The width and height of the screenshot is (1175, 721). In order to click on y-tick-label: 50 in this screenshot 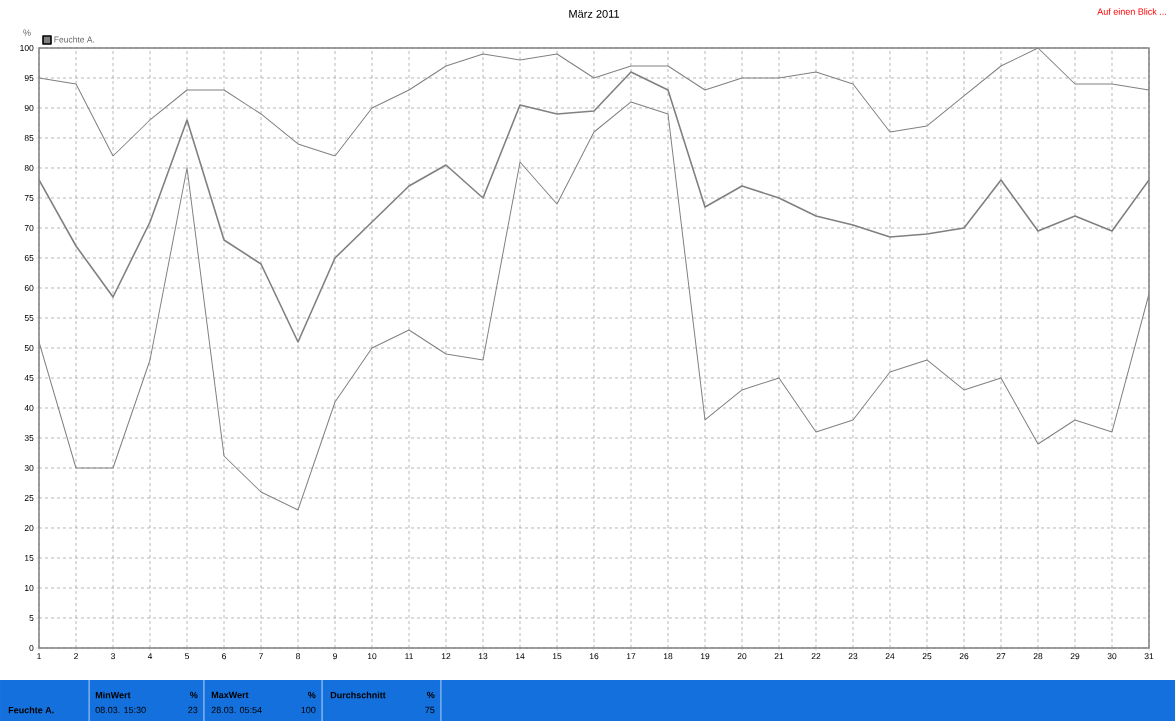, I will do `click(29, 347)`.